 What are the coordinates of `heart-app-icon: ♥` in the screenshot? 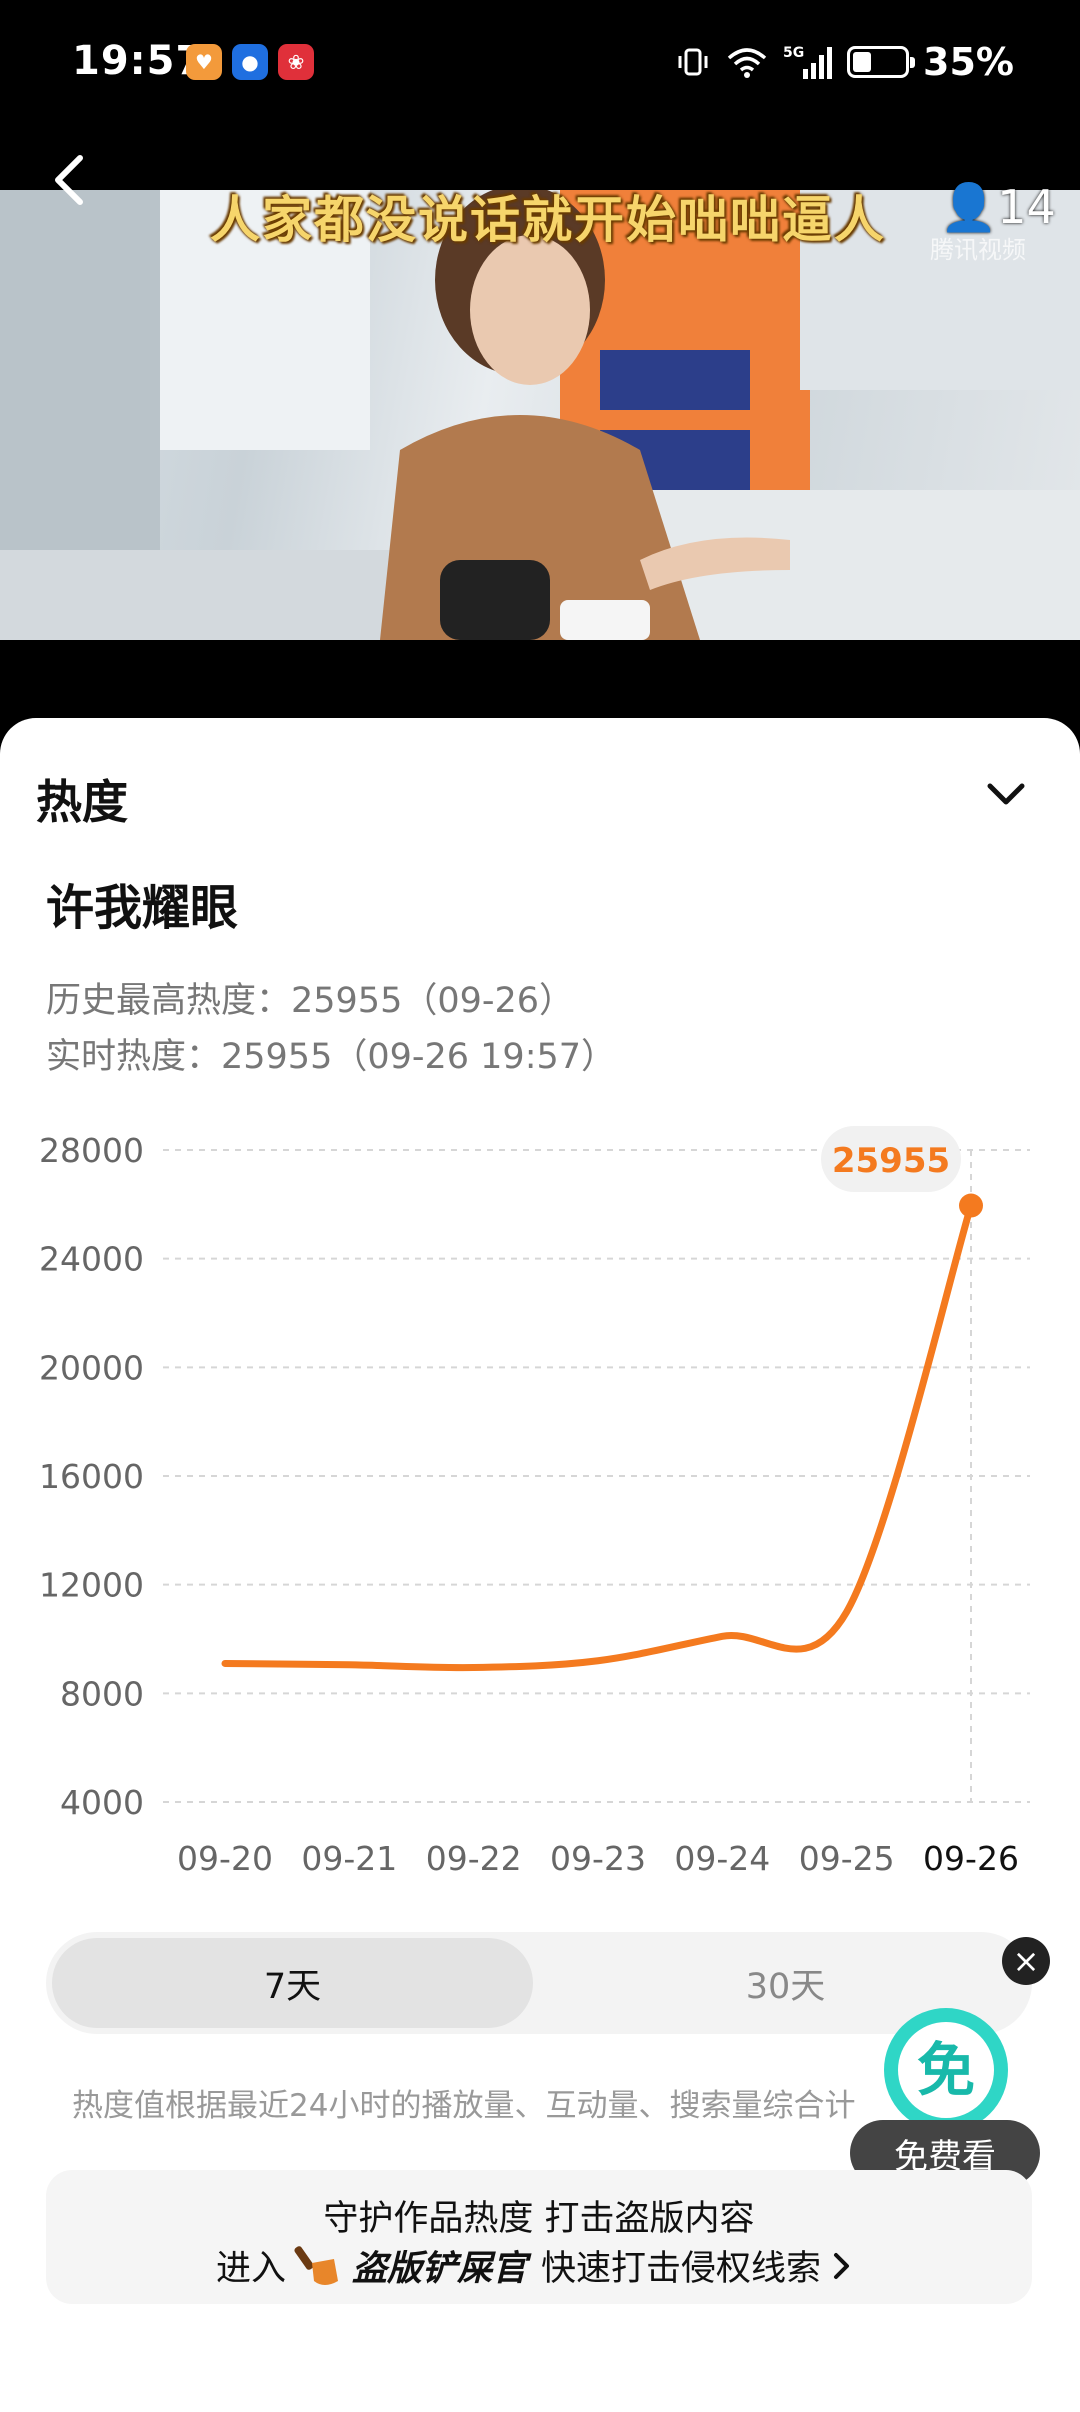 It's located at (204, 62).